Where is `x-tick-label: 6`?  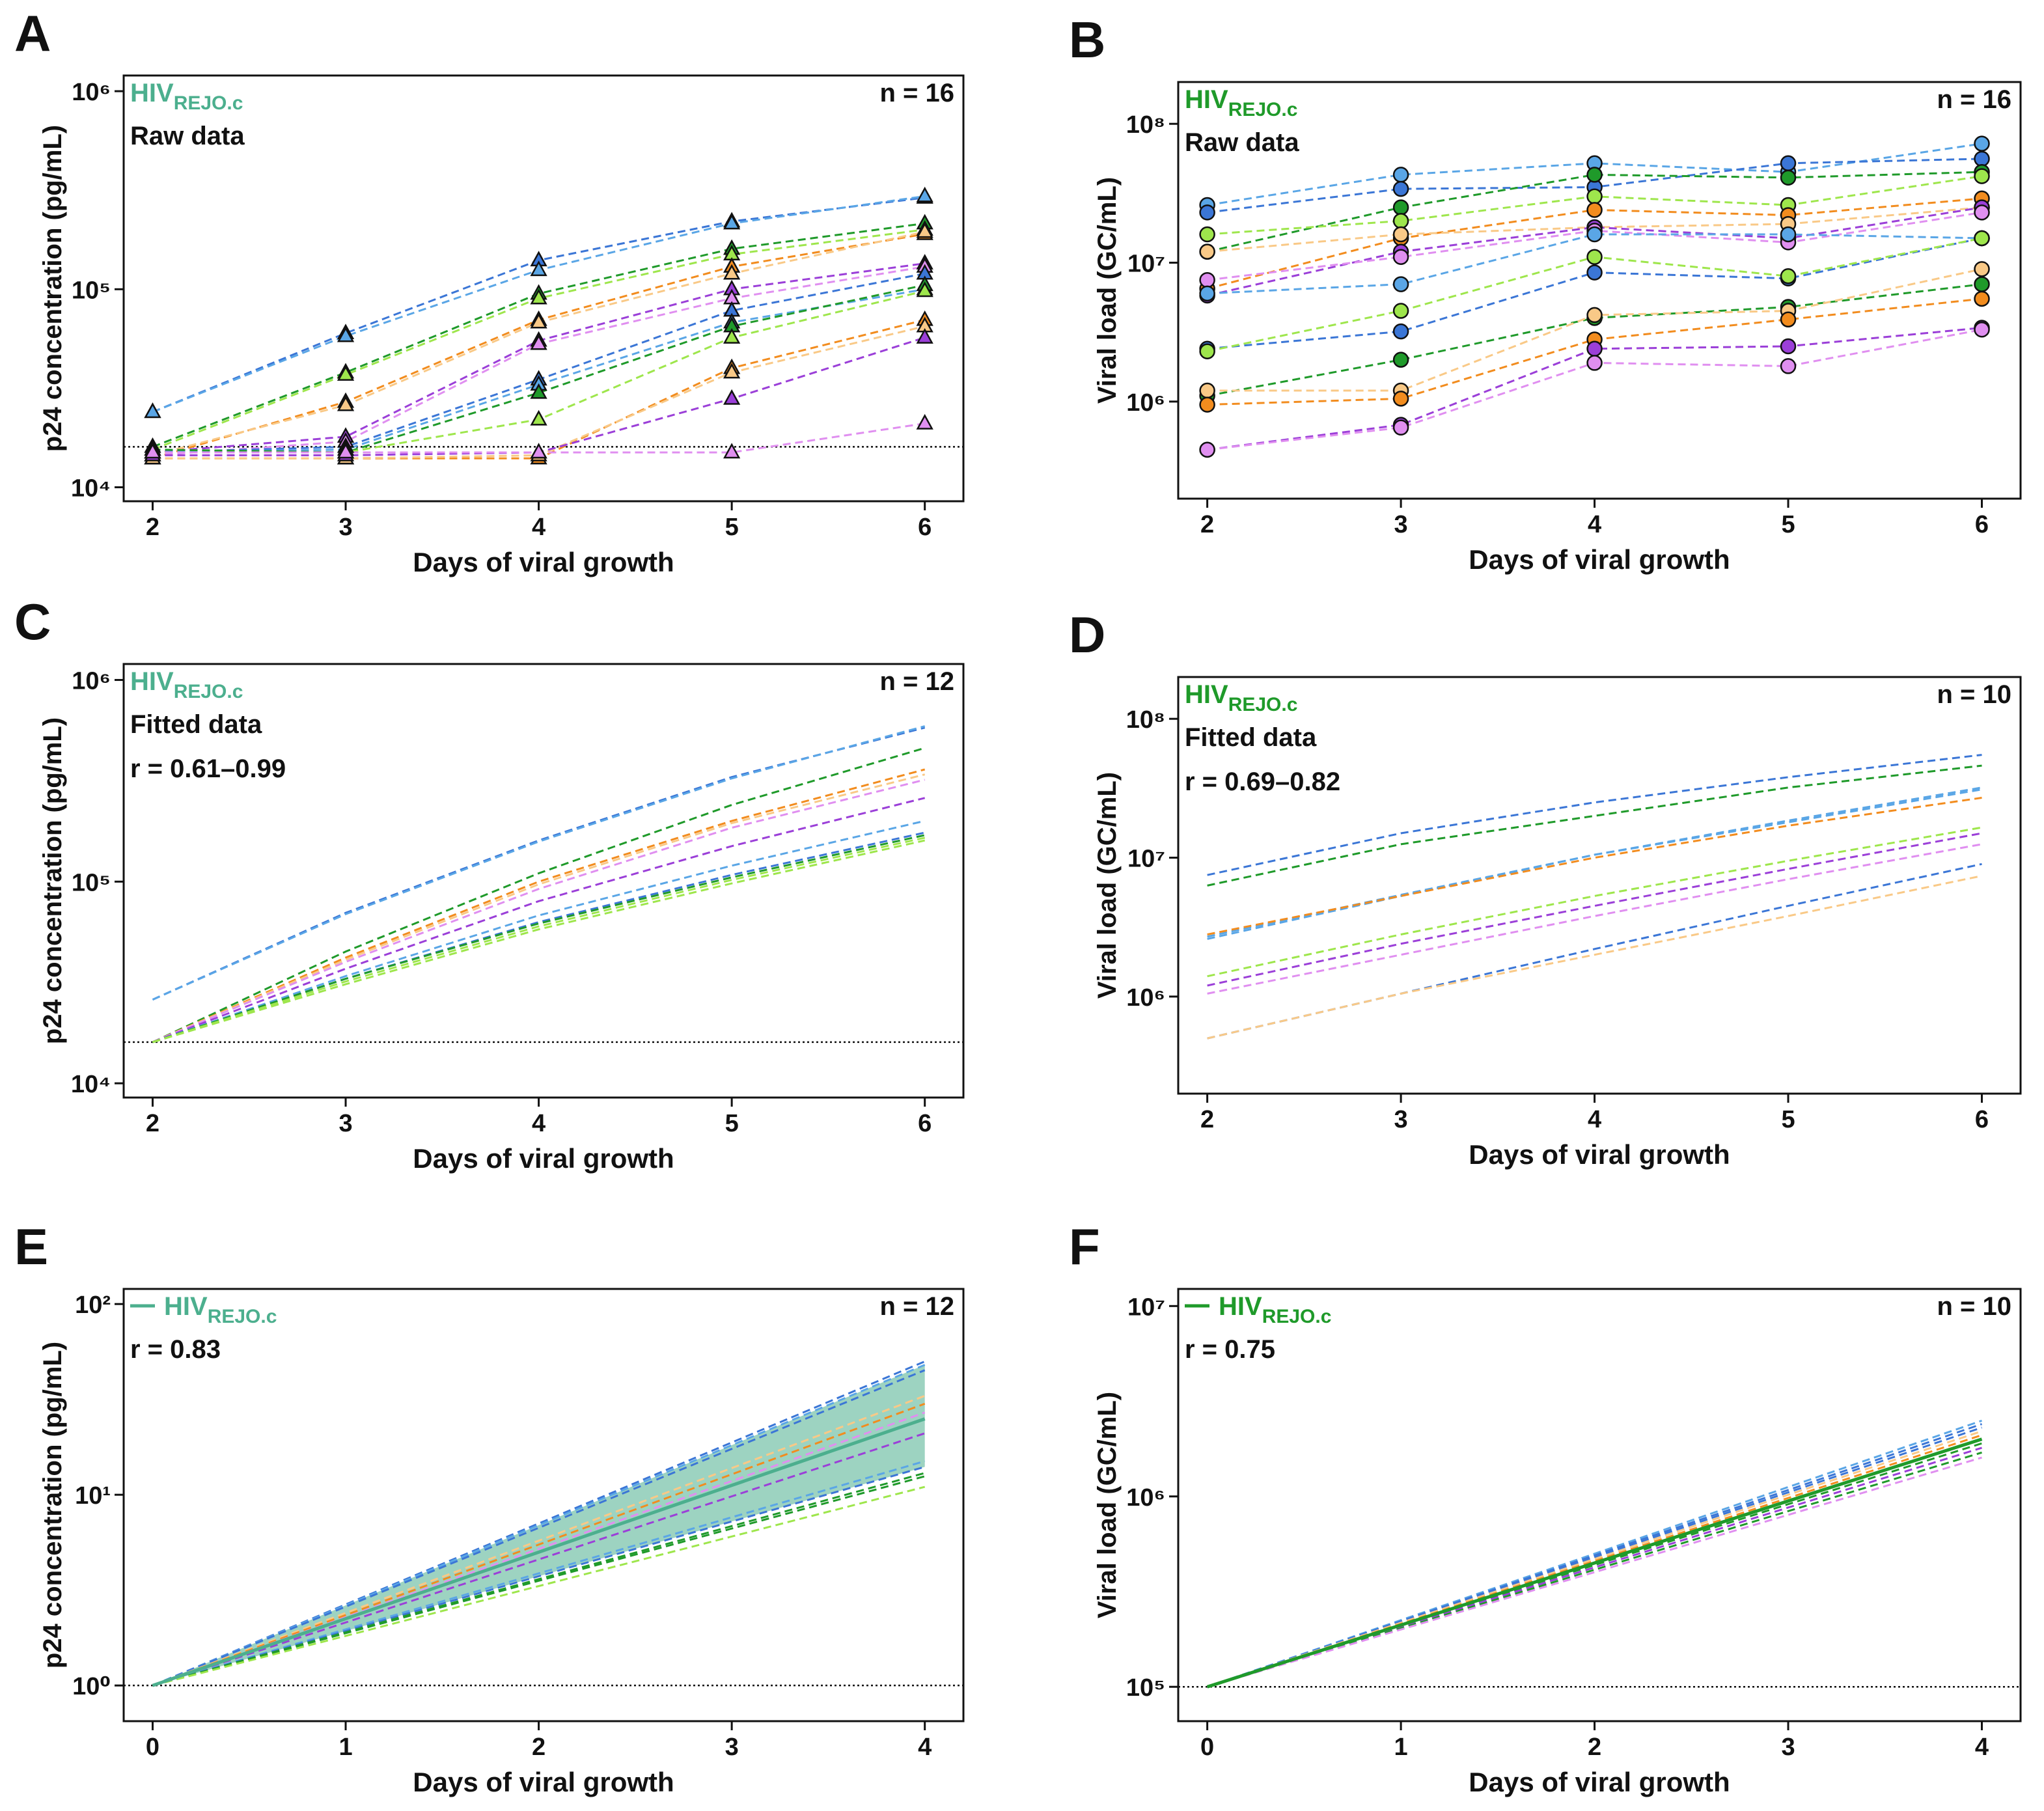 x-tick-label: 6 is located at coordinates (1982, 524).